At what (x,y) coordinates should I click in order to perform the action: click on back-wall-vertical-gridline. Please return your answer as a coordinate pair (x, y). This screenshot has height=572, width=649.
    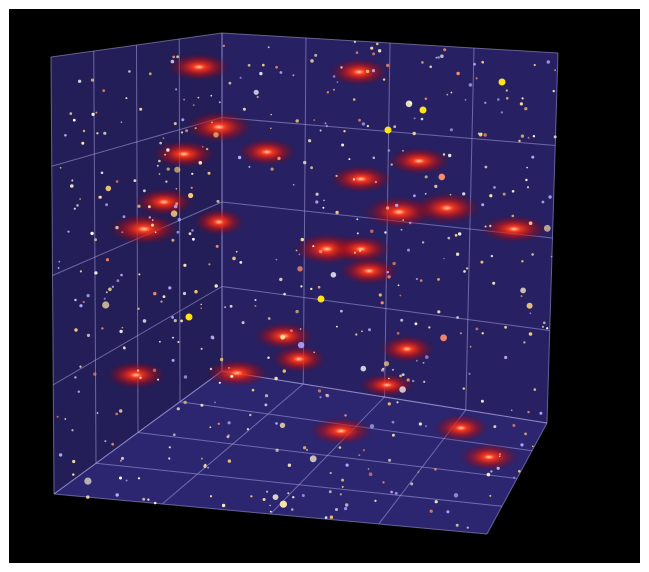
    Looking at the image, I should click on (470, 229).